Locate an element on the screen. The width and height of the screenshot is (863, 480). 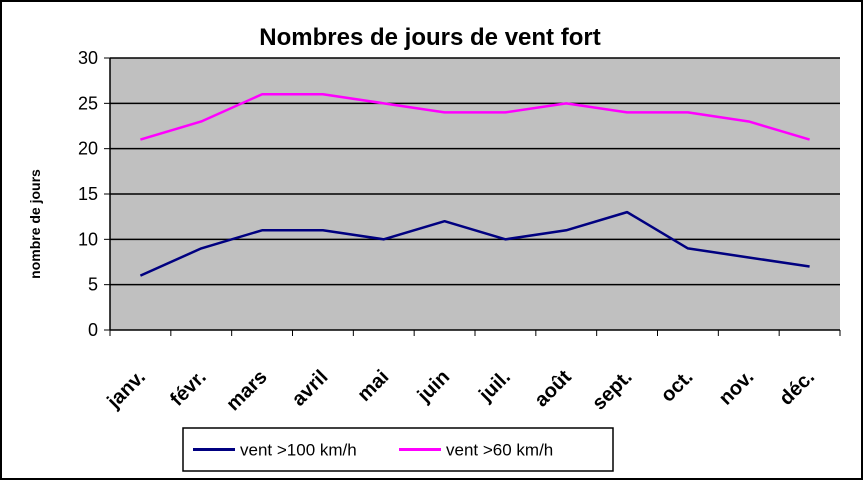
x-tick-label: janv. is located at coordinates (126, 389).